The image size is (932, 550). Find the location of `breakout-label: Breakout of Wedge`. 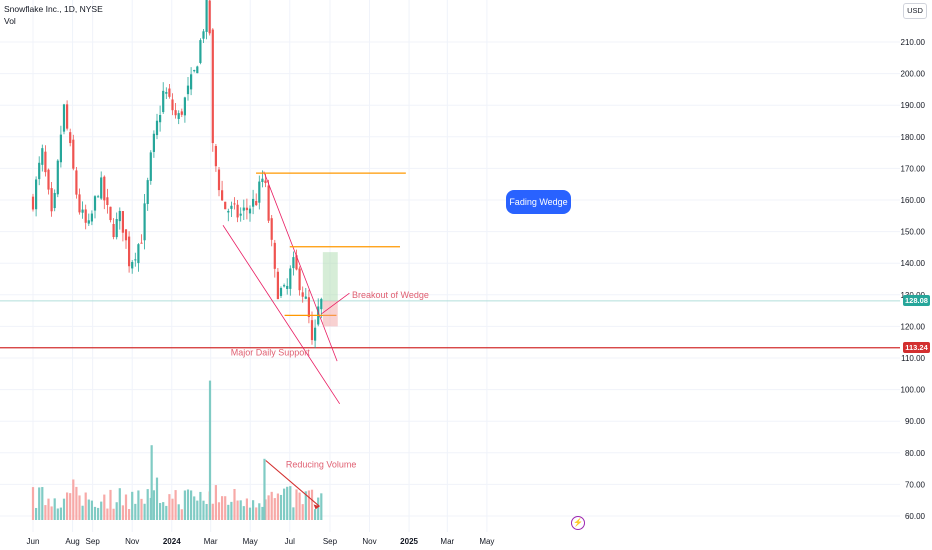

breakout-label: Breakout of Wedge is located at coordinates (390, 295).